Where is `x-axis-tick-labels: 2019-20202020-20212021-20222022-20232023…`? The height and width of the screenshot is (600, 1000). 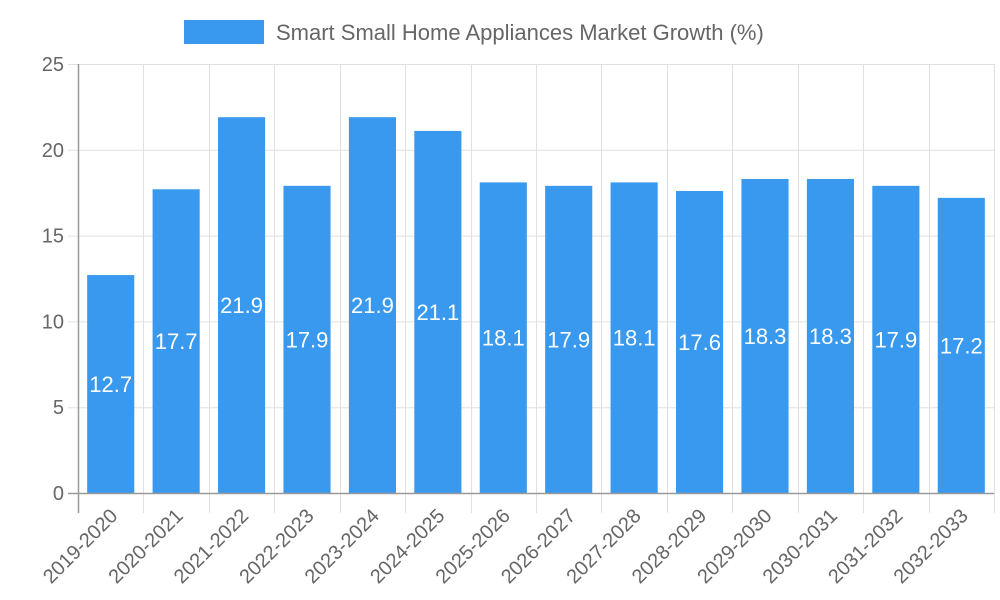 x-axis-tick-labels: 2019-20202020-20212021-20222022-20232023… is located at coordinates (506, 546).